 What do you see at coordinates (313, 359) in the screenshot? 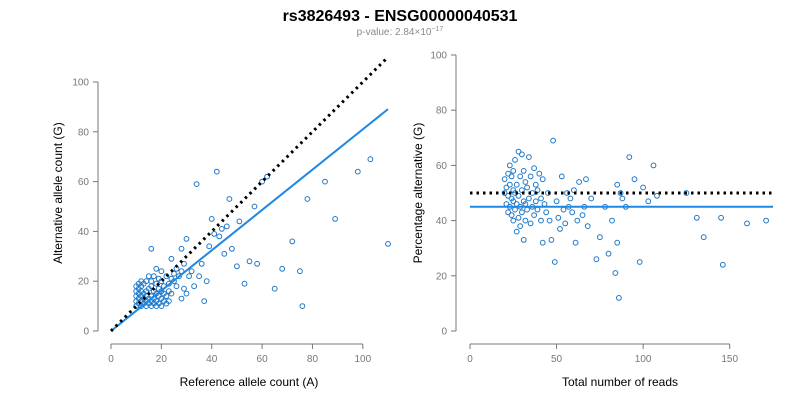
I see `left-x-tick-label: 80` at bounding box center [313, 359].